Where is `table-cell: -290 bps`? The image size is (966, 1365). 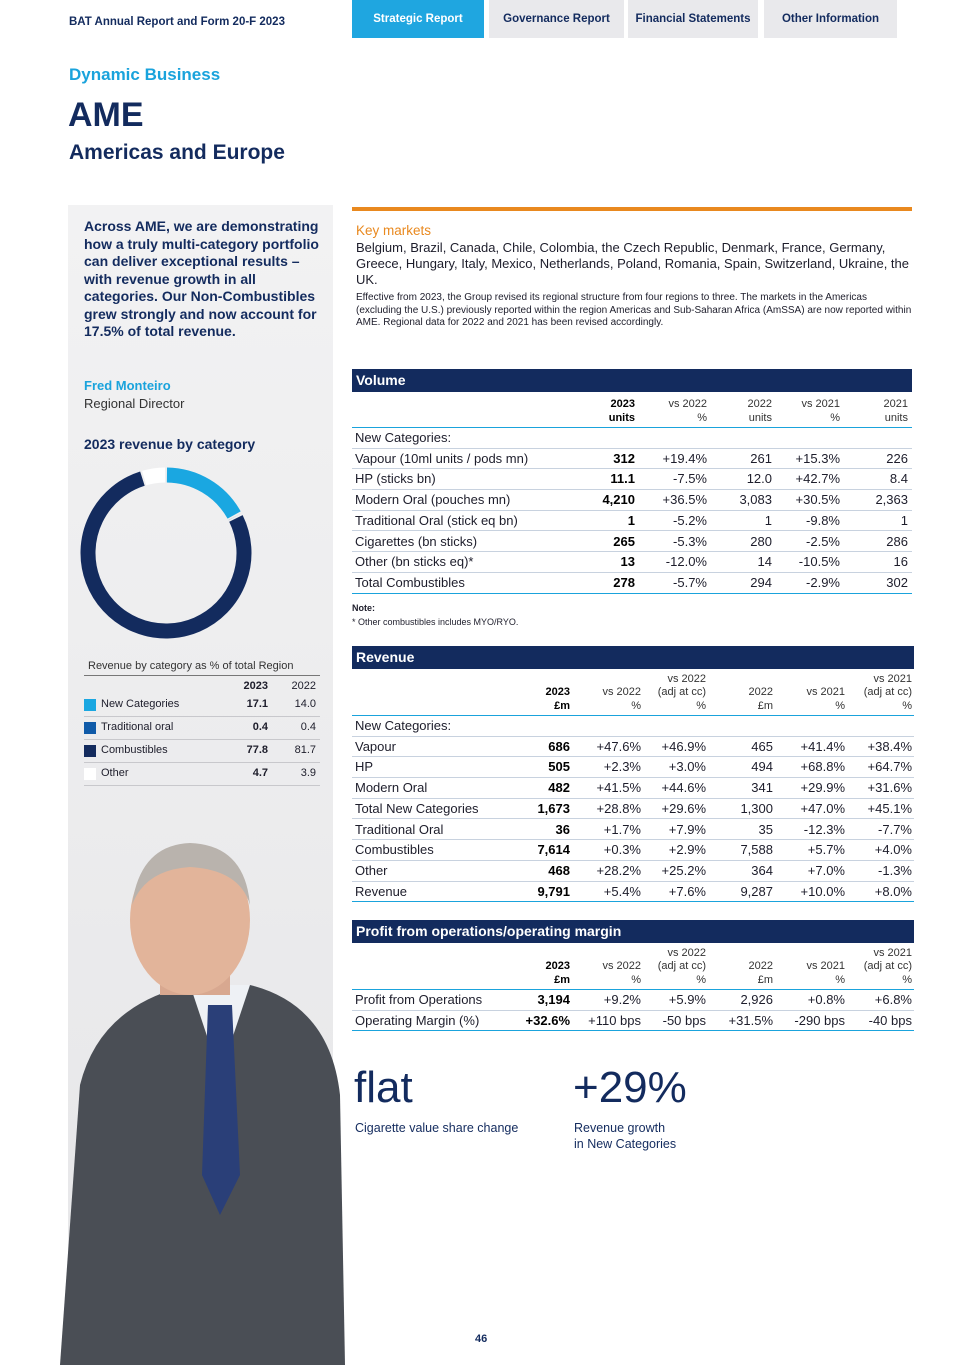 table-cell: -290 bps is located at coordinates (819, 1020).